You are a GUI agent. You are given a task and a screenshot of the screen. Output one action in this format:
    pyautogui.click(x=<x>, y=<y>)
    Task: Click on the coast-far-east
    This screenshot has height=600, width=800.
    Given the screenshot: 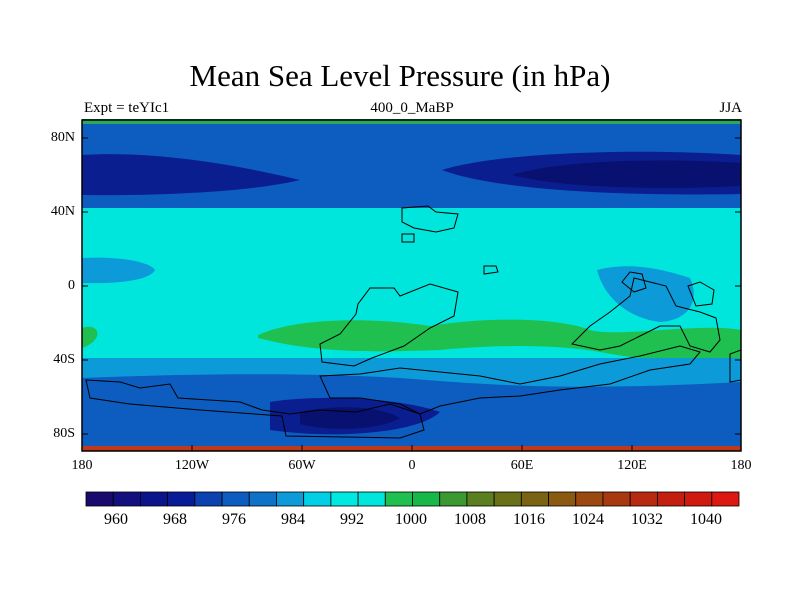 What is the action you would take?
    pyautogui.click(x=735, y=366)
    